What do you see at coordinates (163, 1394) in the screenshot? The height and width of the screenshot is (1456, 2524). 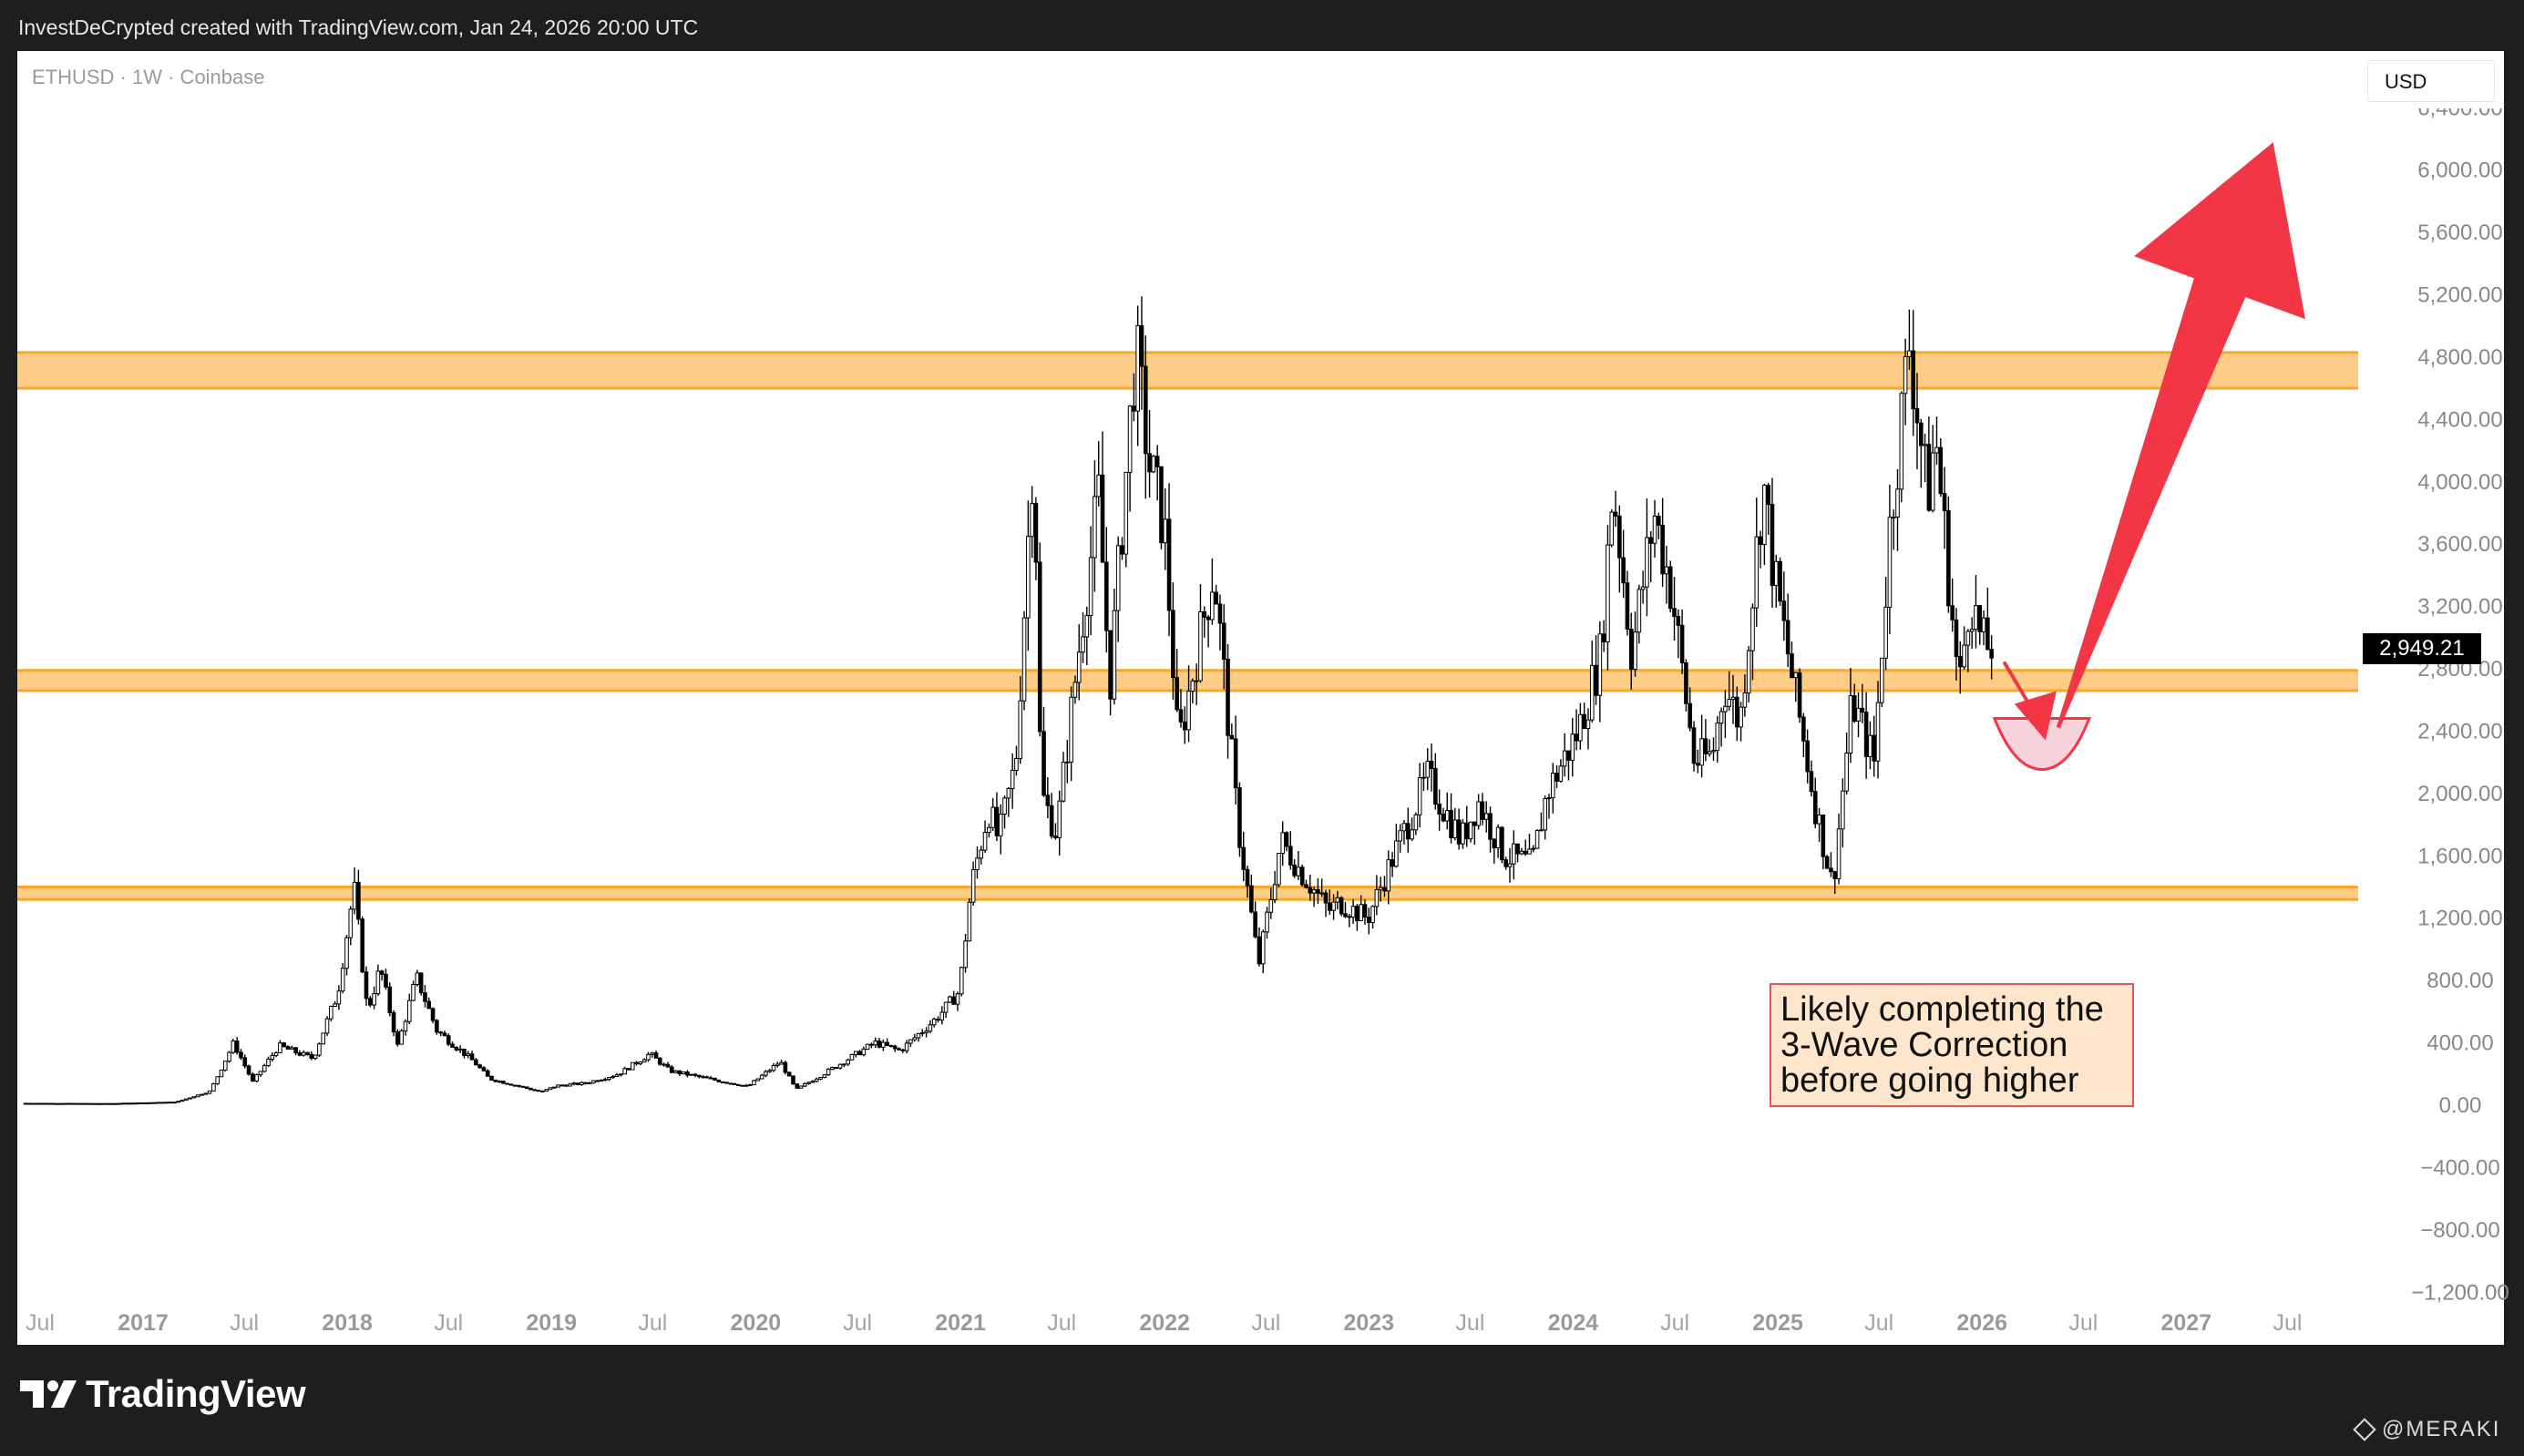 I see `tradingview-logo: TradingView` at bounding box center [163, 1394].